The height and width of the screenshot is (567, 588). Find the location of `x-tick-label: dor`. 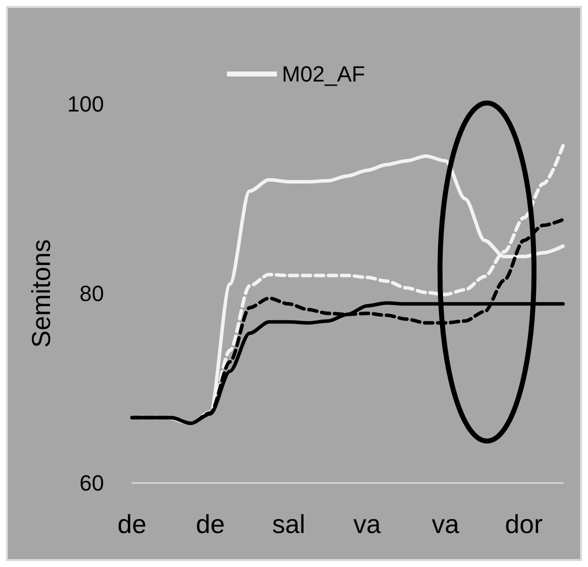

x-tick-label: dor is located at coordinates (524, 524).